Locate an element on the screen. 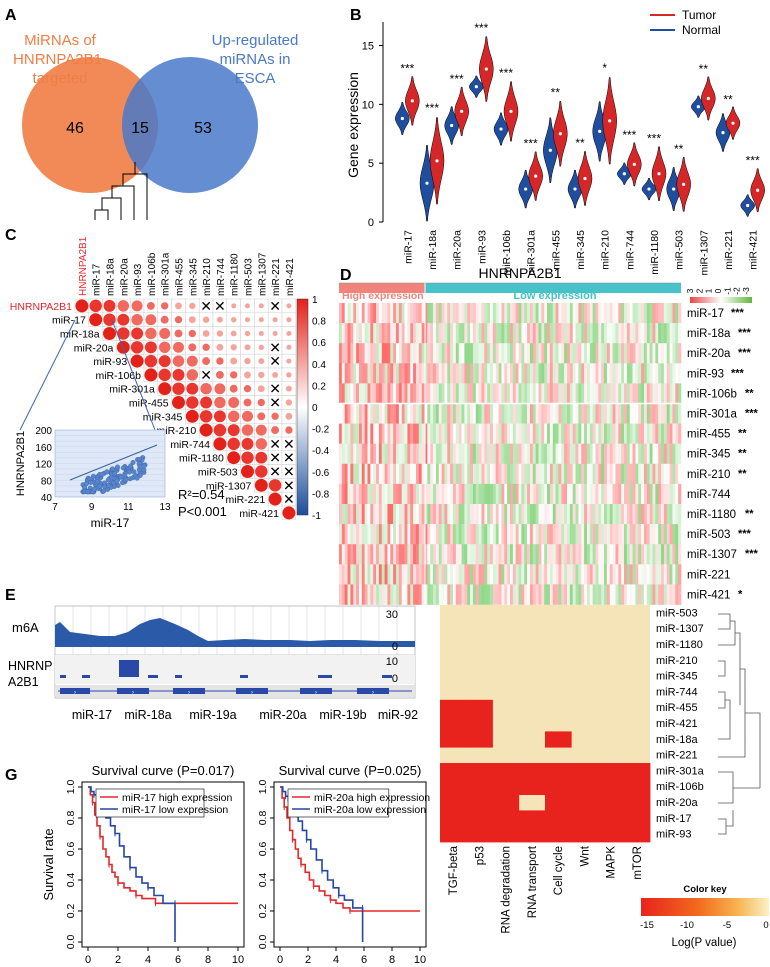  significance-mark: *** is located at coordinates (506, 73).